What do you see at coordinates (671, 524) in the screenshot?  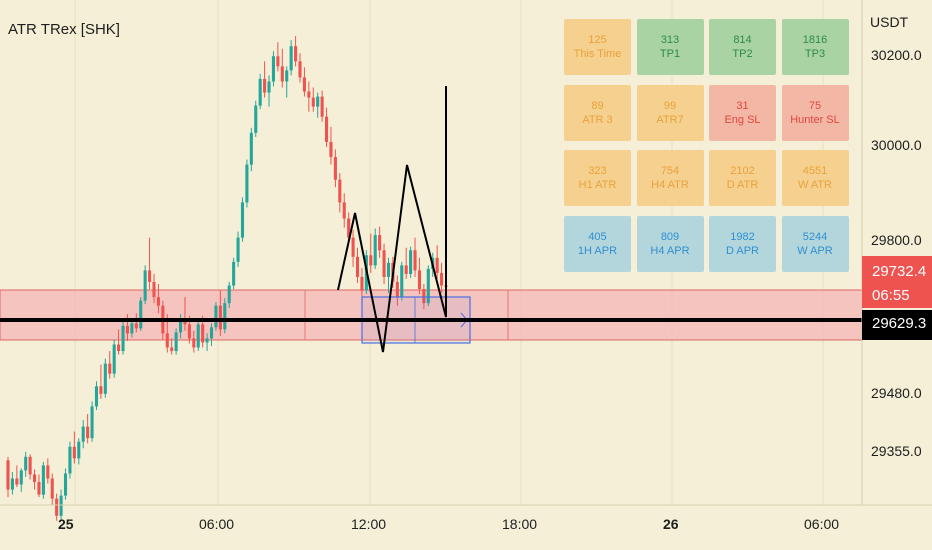 I see `time-tick: 26` at bounding box center [671, 524].